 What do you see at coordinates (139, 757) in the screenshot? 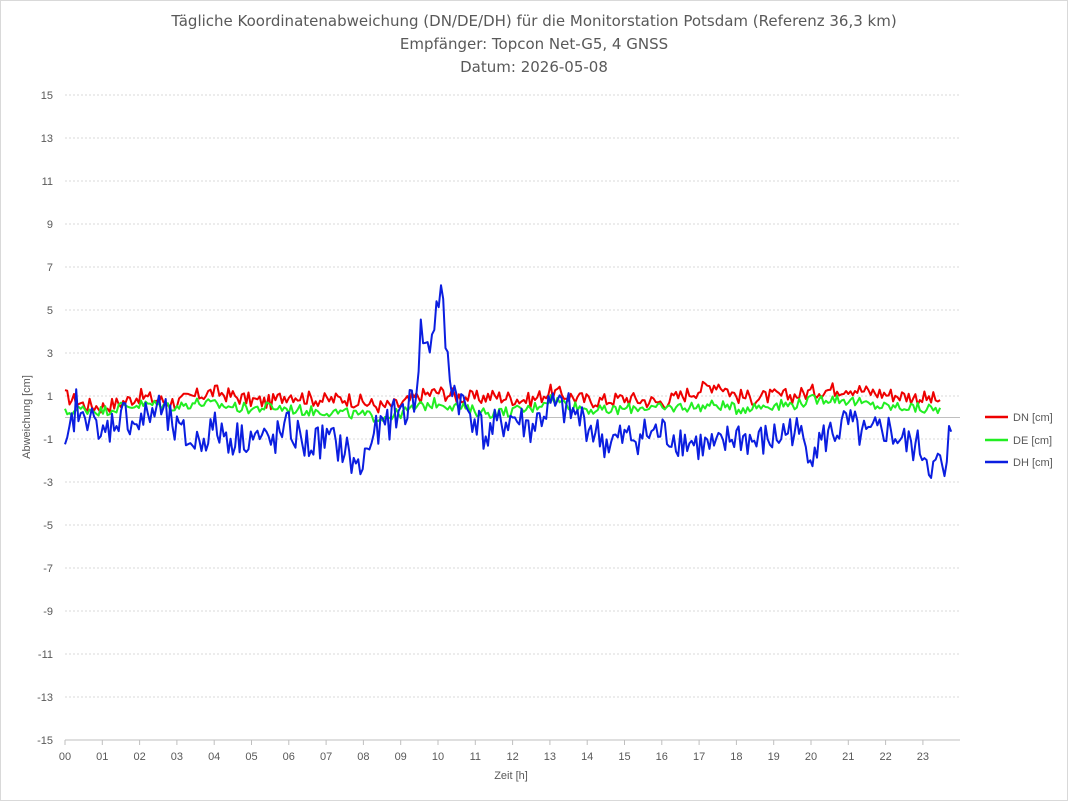
I see `x-tick-label: 02` at bounding box center [139, 757].